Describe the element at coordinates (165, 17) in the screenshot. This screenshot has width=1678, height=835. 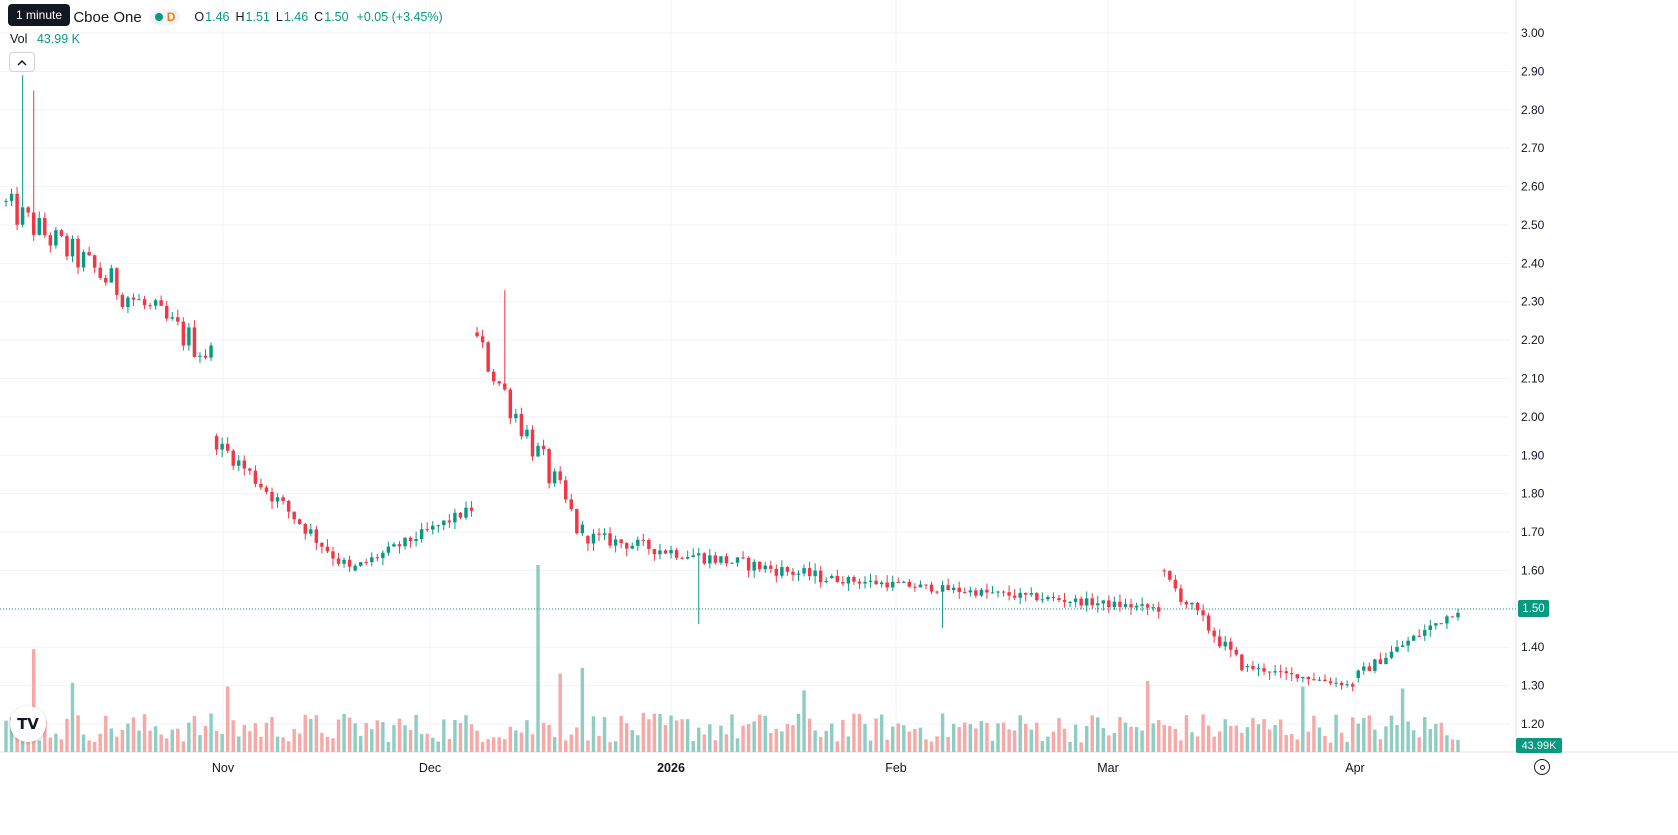
I see `market-status: D` at that location.